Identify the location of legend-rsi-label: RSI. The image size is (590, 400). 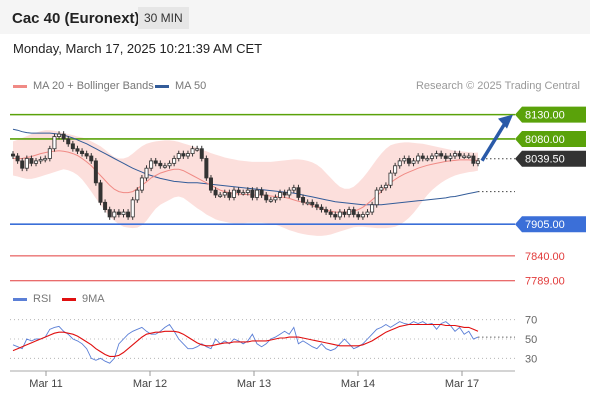
(42, 299).